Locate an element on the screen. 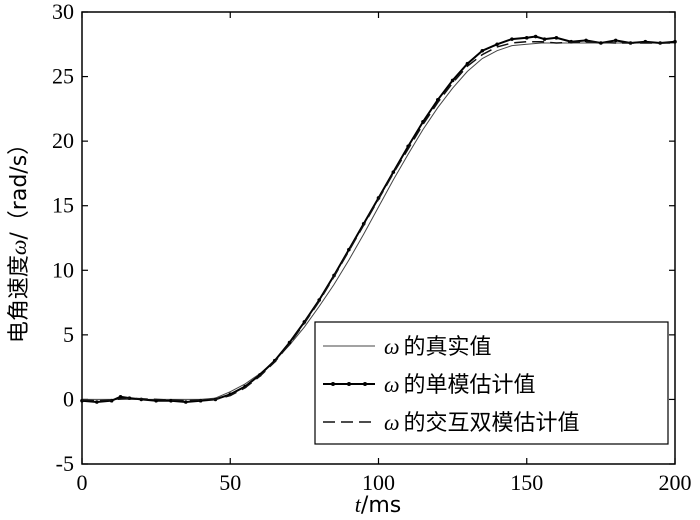 The image size is (700, 520). x-tick-label: 100 is located at coordinates (378, 482).